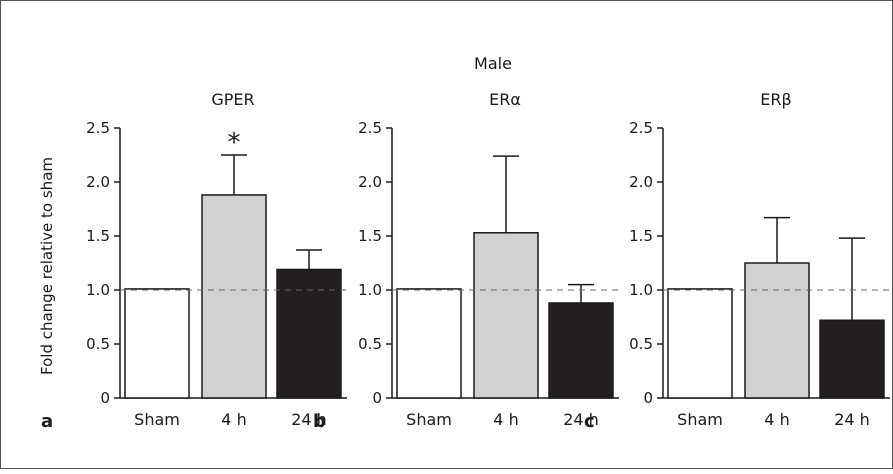  Describe the element at coordinates (589, 421) in the screenshot. I see `panel-letter: c` at that location.